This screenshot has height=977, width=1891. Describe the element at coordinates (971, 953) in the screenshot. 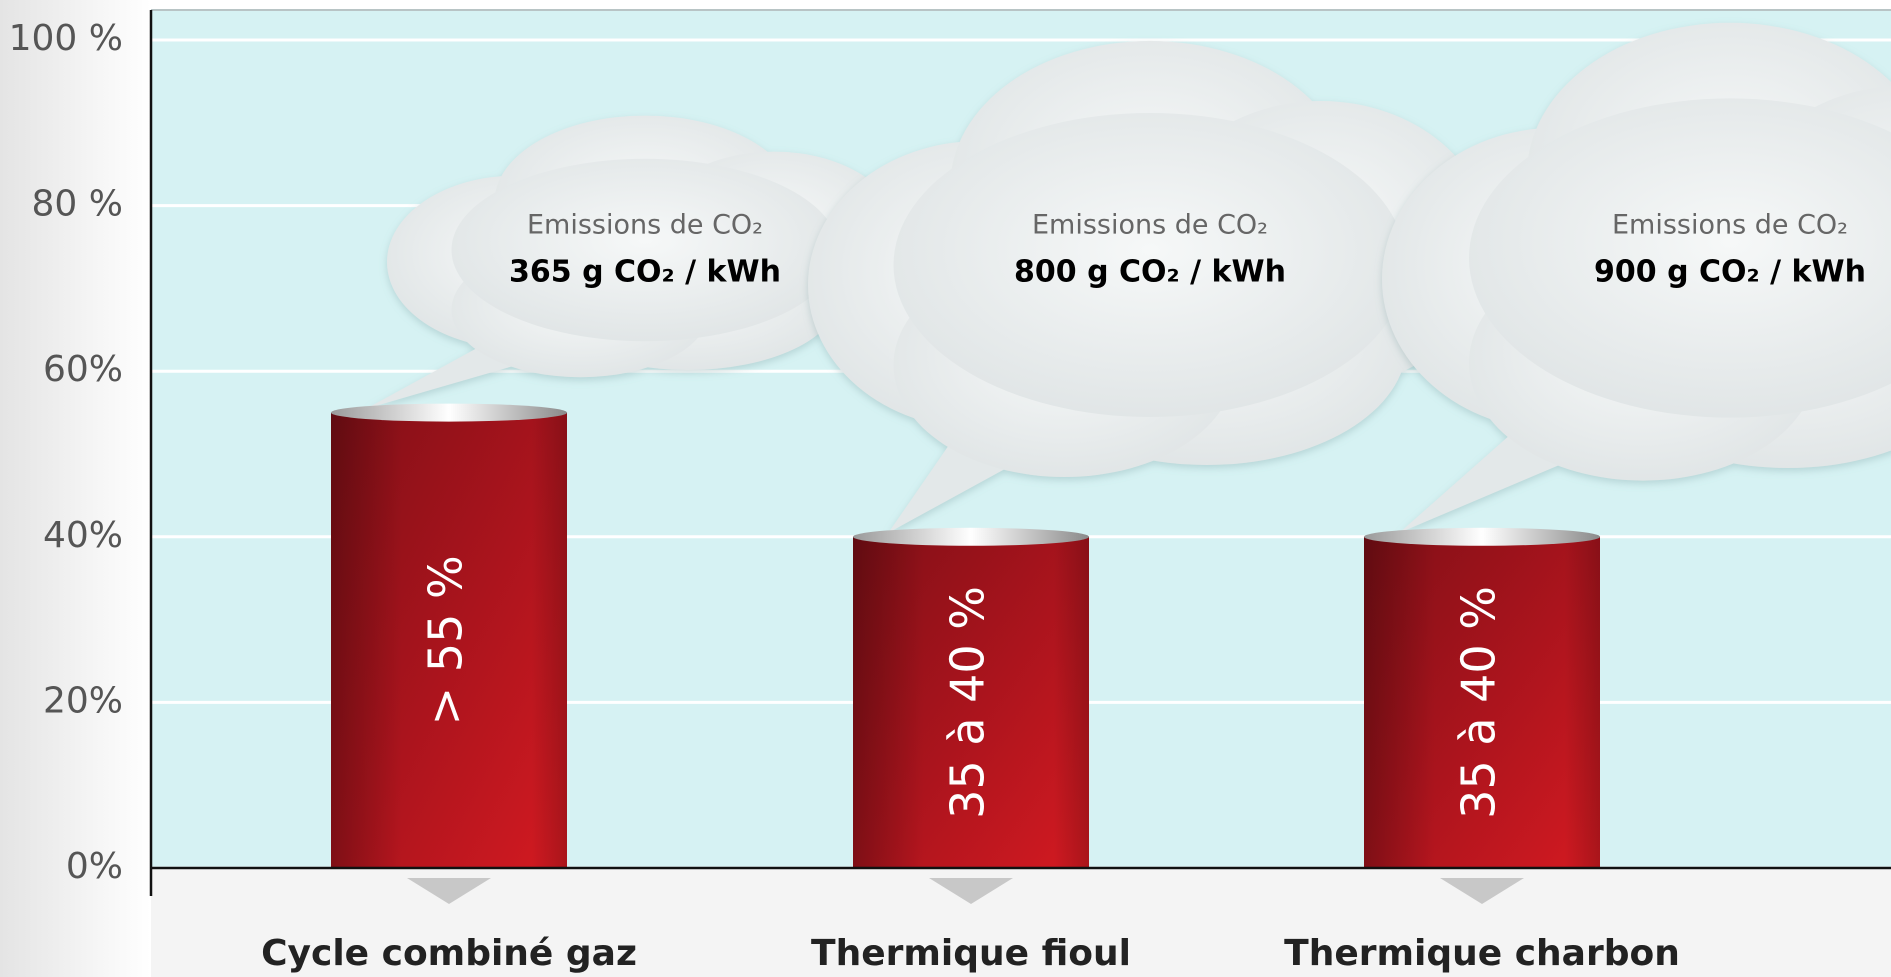

I see `x-tick-label: Thermique fioul` at that location.